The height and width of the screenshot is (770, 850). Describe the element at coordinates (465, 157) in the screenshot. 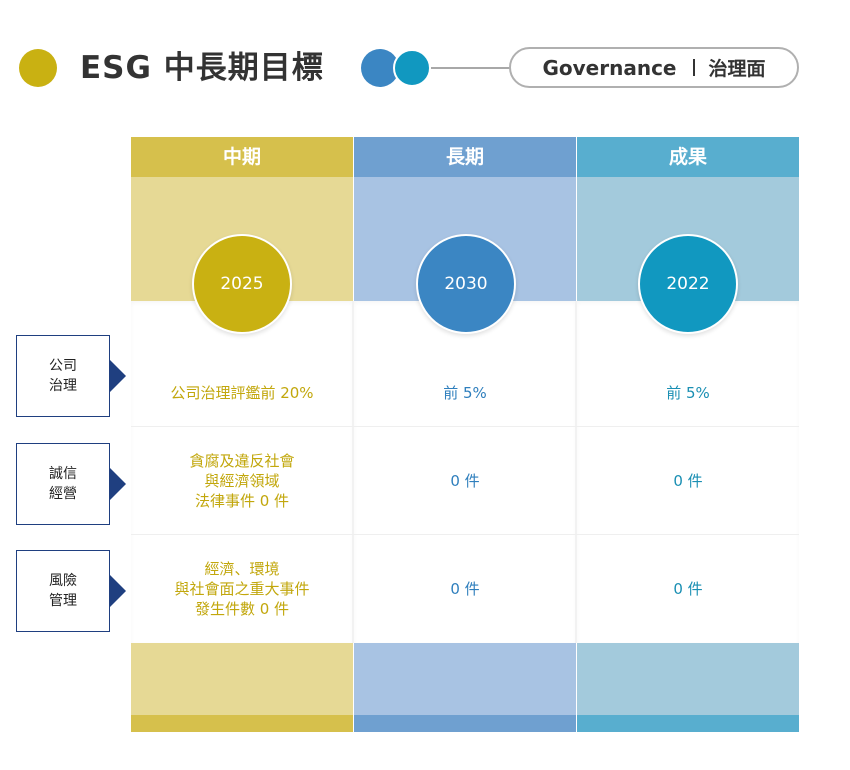

I see `column-header-longterm: 長期` at that location.